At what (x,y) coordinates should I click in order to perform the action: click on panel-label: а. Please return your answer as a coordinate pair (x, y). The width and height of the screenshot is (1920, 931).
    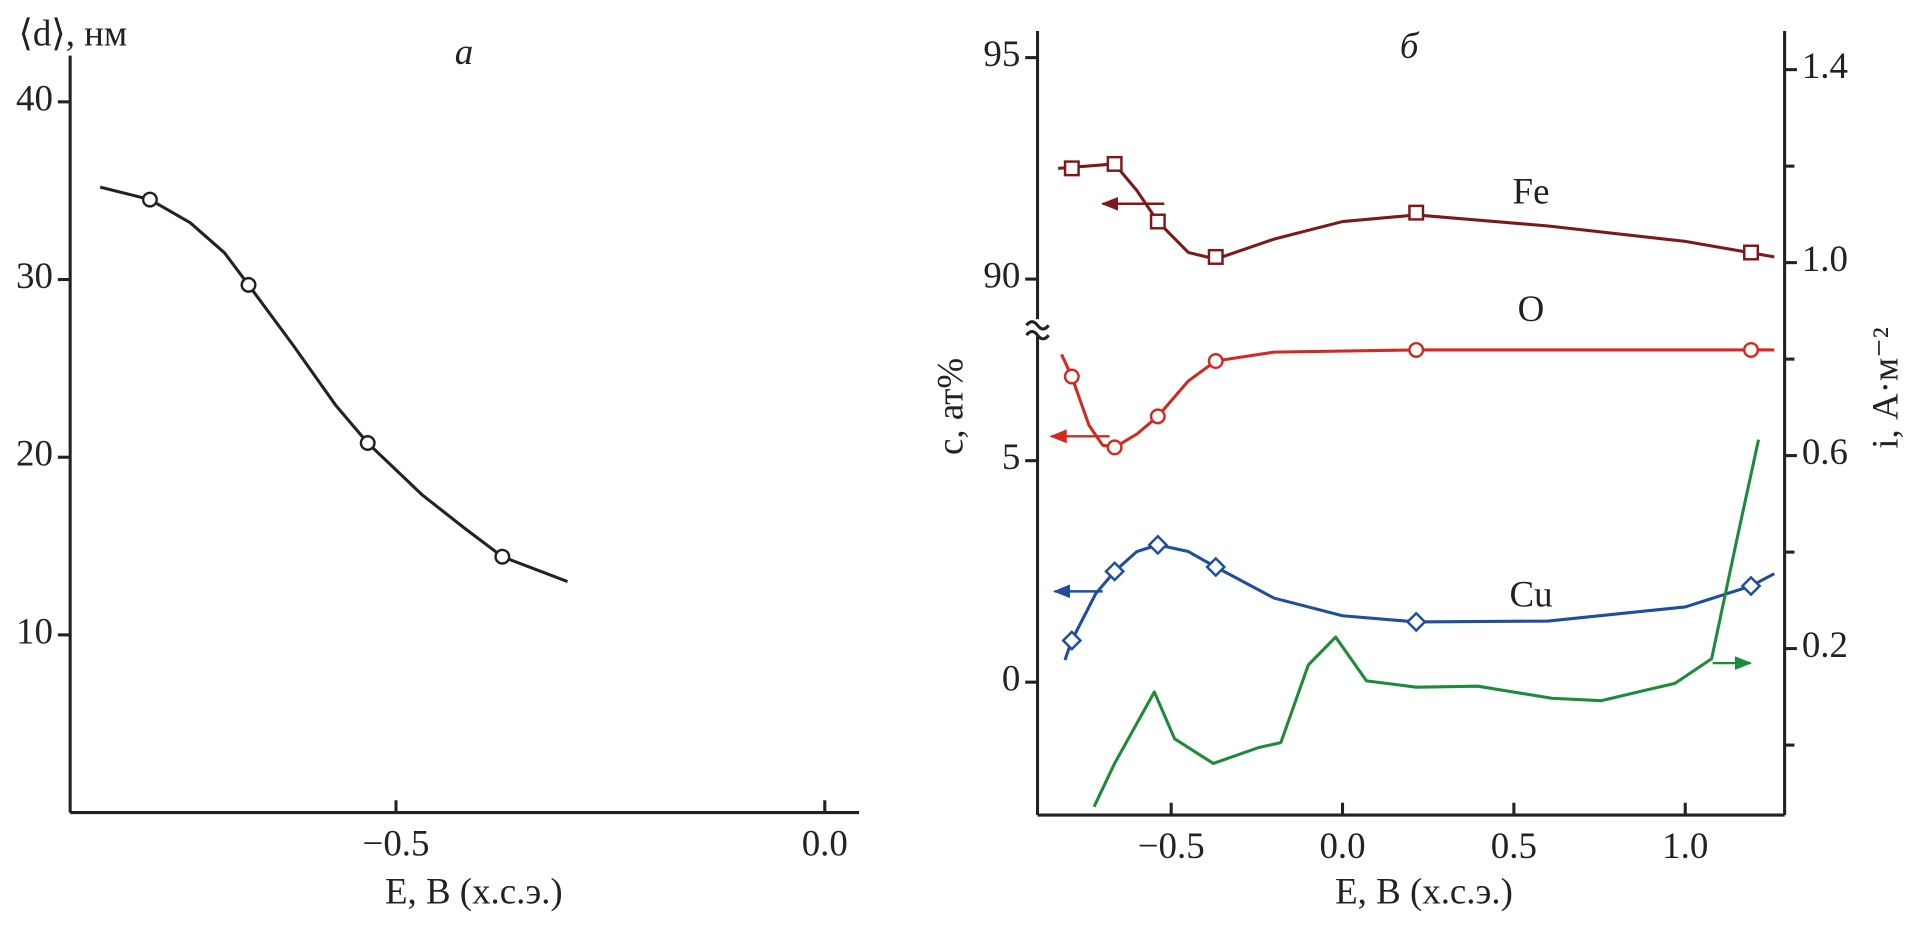
    Looking at the image, I should click on (464, 51).